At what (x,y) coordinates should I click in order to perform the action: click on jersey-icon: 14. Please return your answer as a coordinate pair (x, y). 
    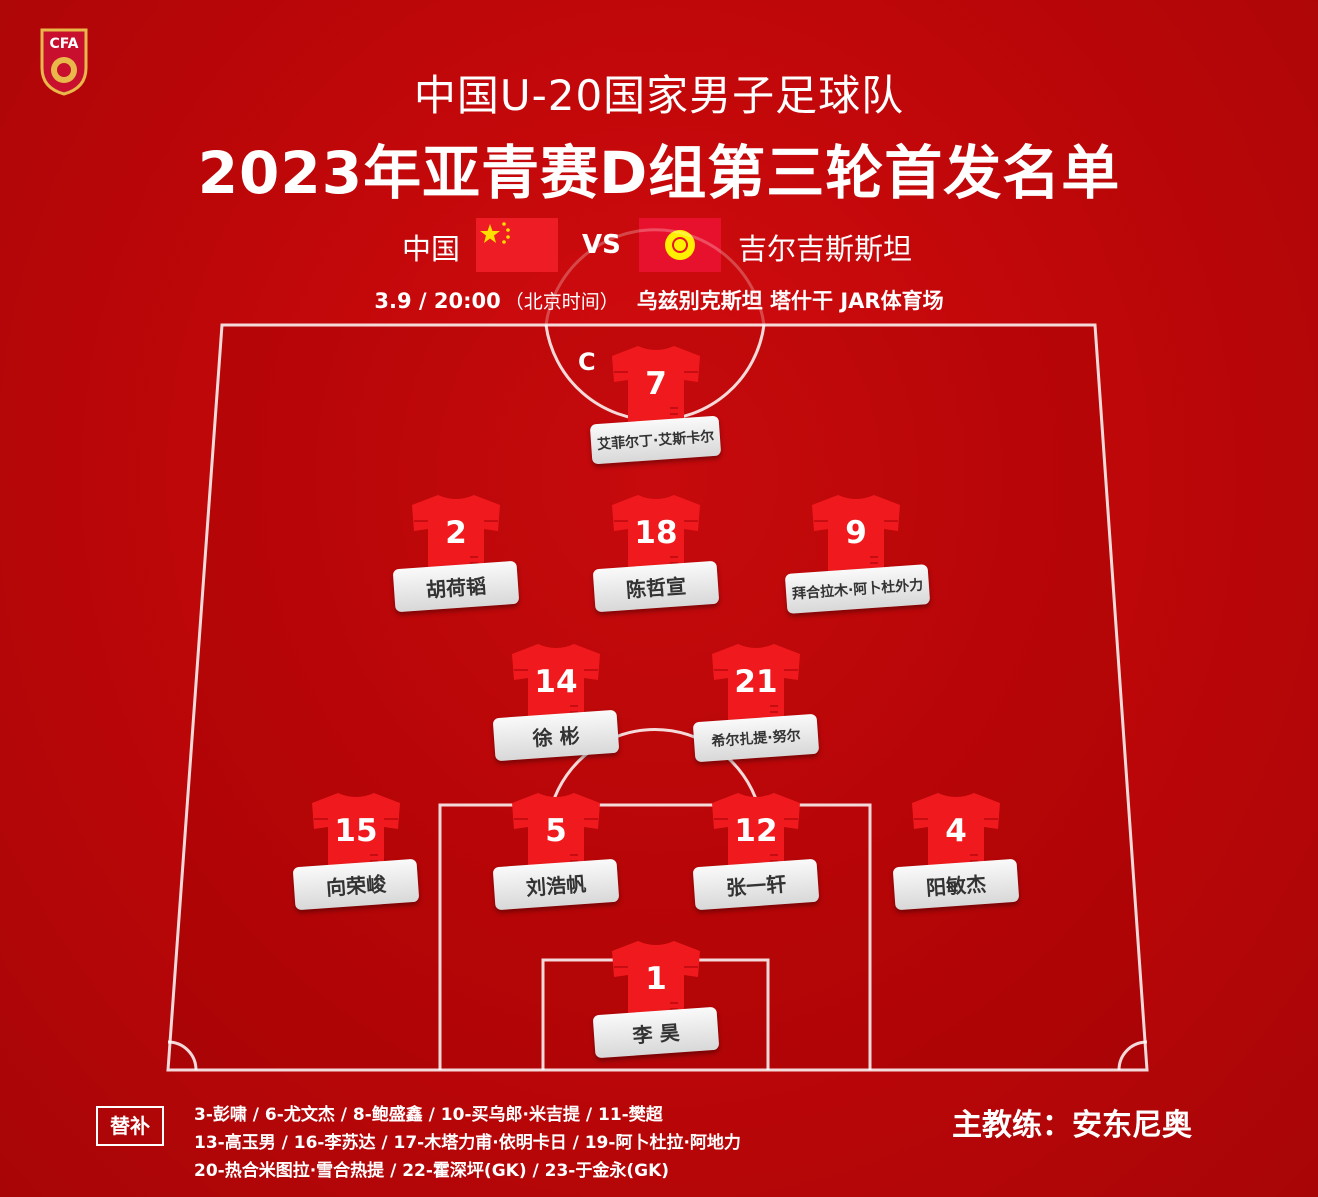
    Looking at the image, I should click on (556, 684).